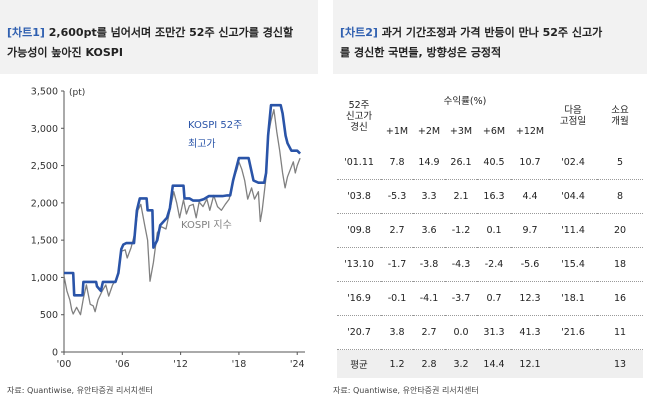  I want to click on table-cell: -0.1, so click(397, 298).